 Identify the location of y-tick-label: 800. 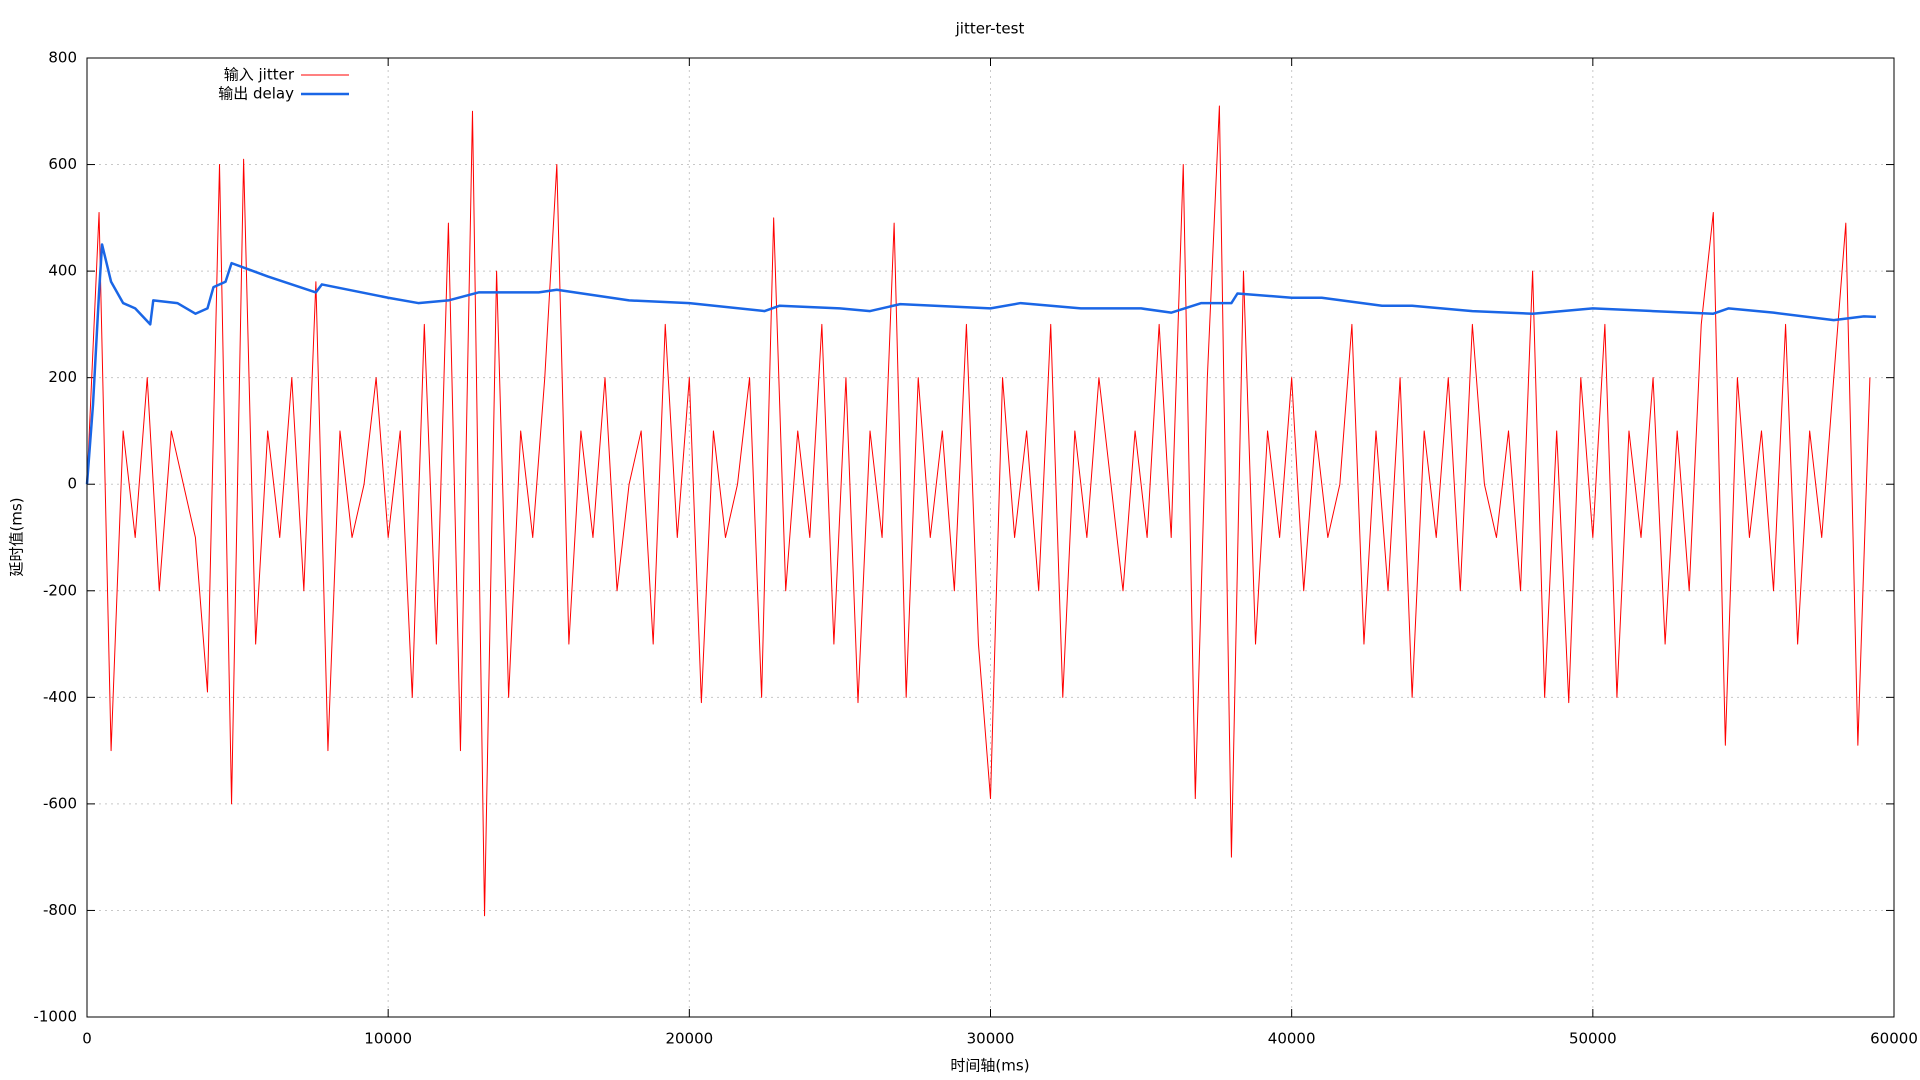
(62, 58).